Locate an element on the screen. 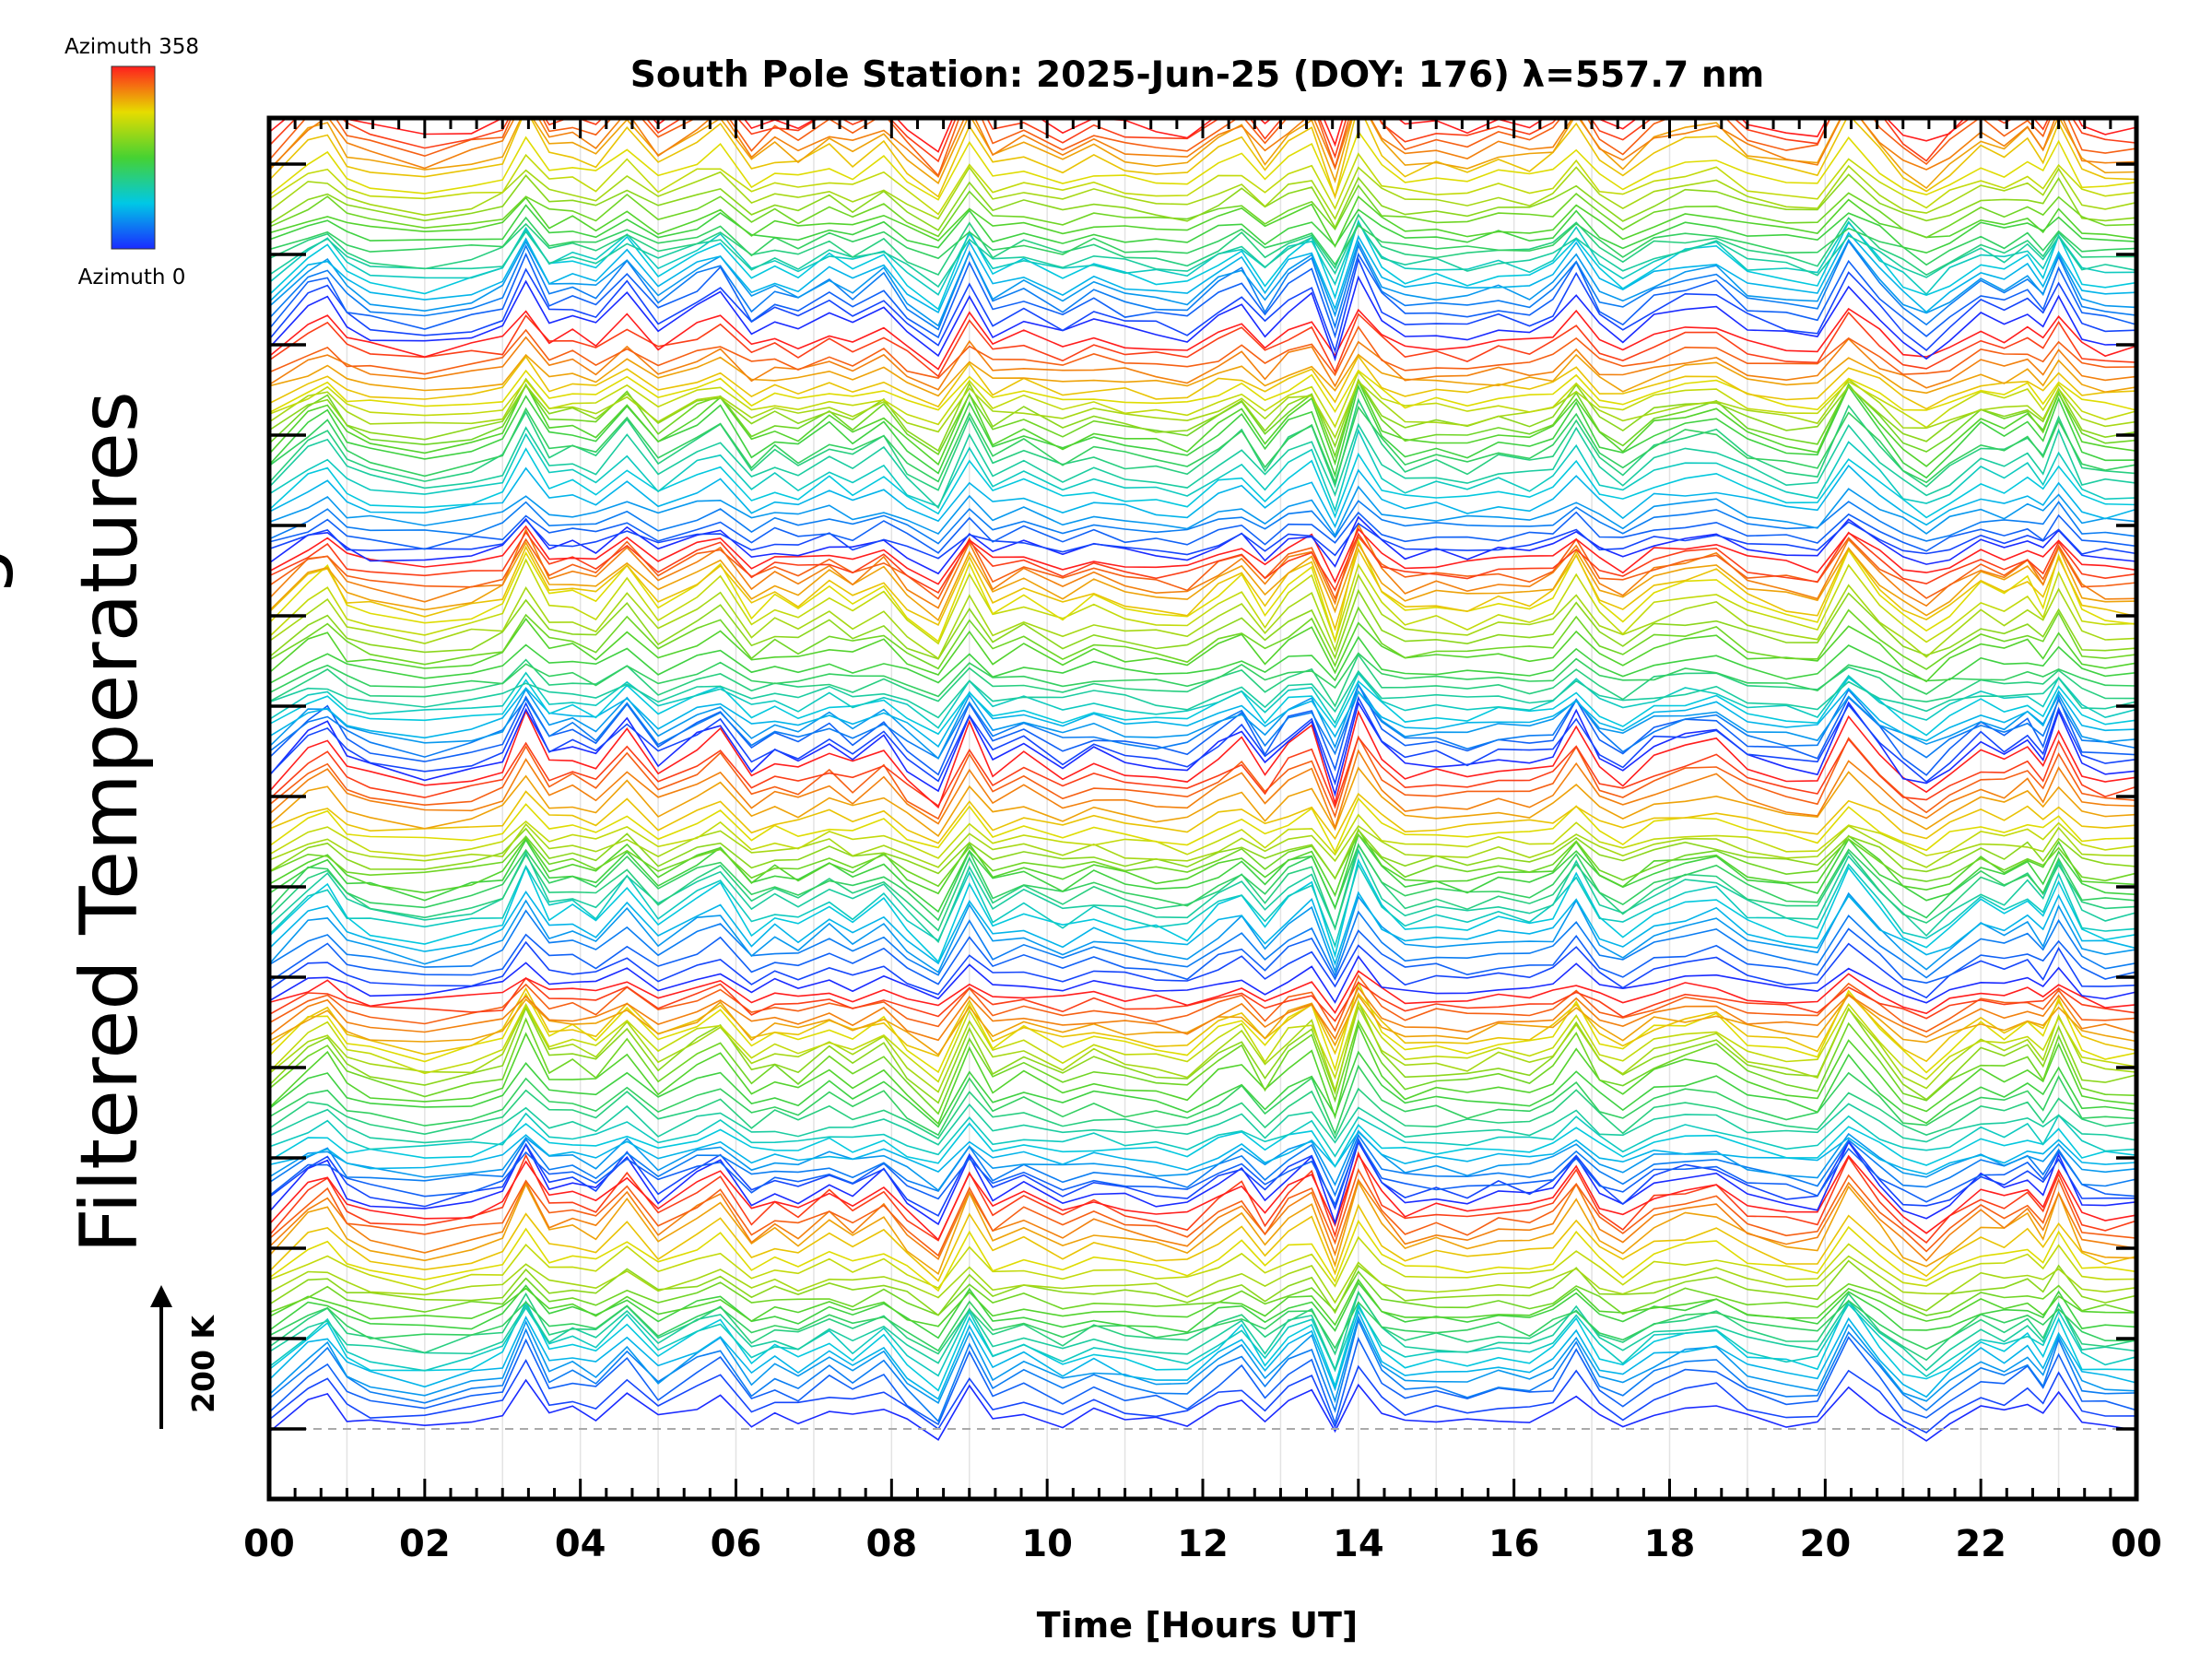 The width and height of the screenshot is (2212, 1664). scale-bar: 200 K is located at coordinates (185, 1357).